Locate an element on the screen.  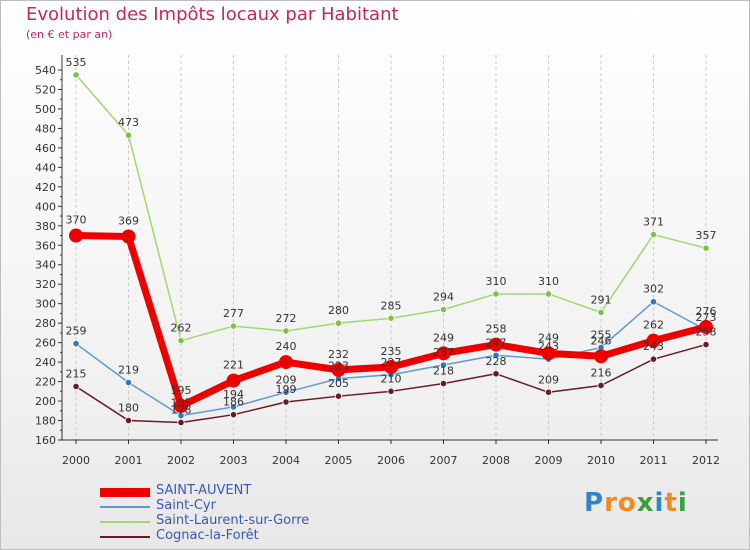
data-label: 357 is located at coordinates (706, 235).